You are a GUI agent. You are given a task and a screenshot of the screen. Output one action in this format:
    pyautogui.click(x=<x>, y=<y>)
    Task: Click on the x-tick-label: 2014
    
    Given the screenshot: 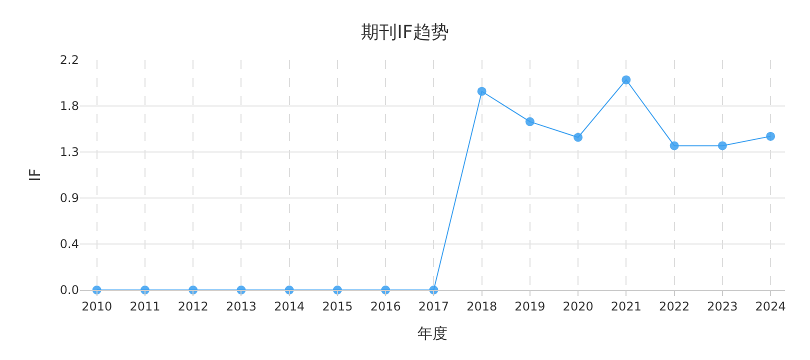 What is the action you would take?
    pyautogui.click(x=289, y=306)
    